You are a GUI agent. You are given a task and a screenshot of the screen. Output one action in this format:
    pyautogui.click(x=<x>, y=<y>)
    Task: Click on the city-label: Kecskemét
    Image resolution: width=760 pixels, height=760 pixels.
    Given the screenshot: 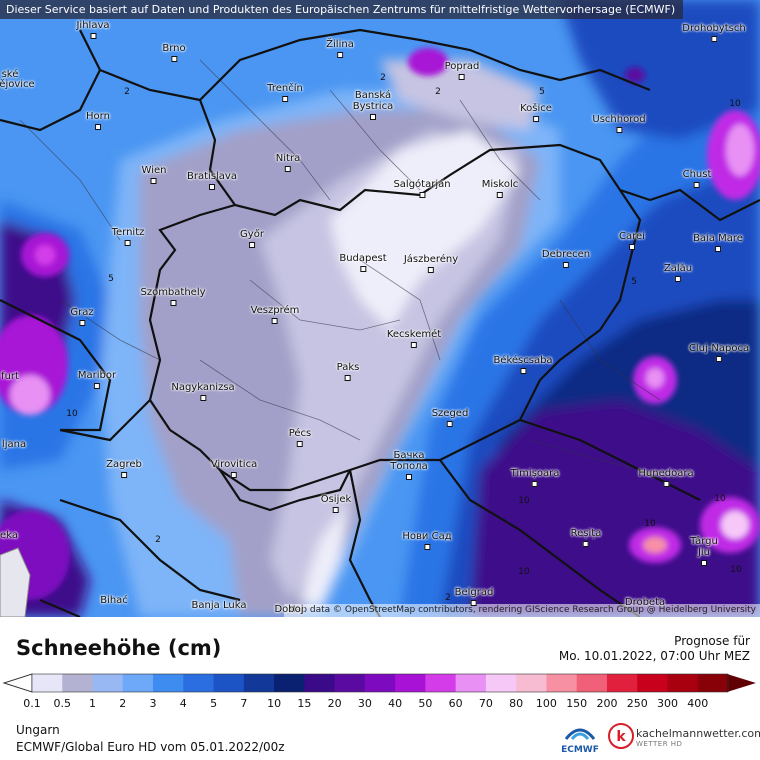 What is the action you would take?
    pyautogui.click(x=414, y=338)
    